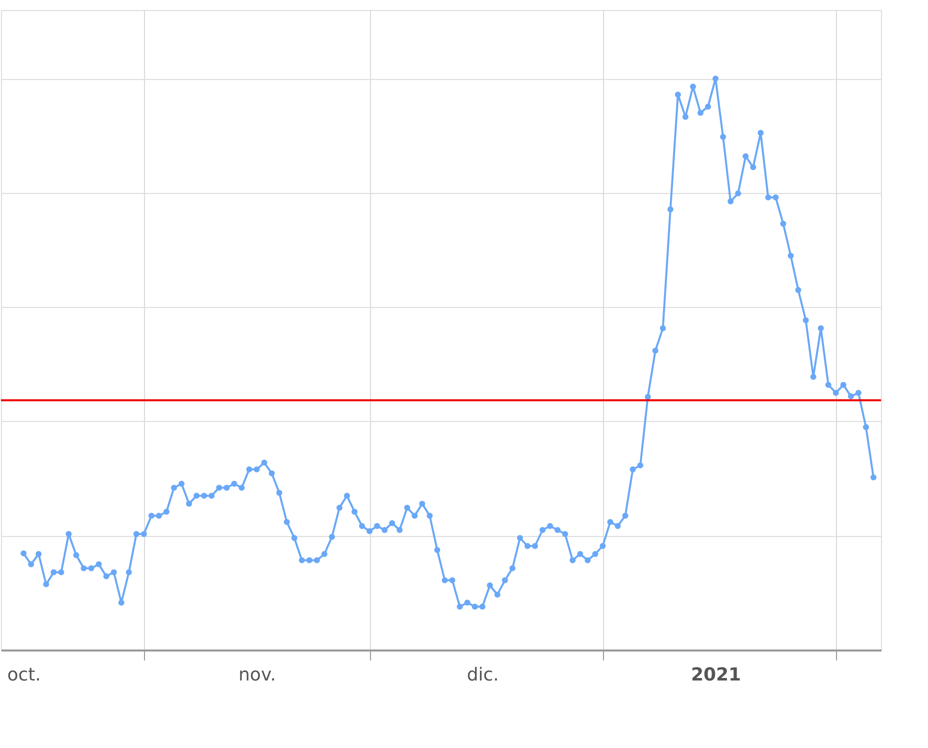  What do you see at coordinates (482, 675) in the screenshot?
I see `x-tick-label: dic.` at bounding box center [482, 675].